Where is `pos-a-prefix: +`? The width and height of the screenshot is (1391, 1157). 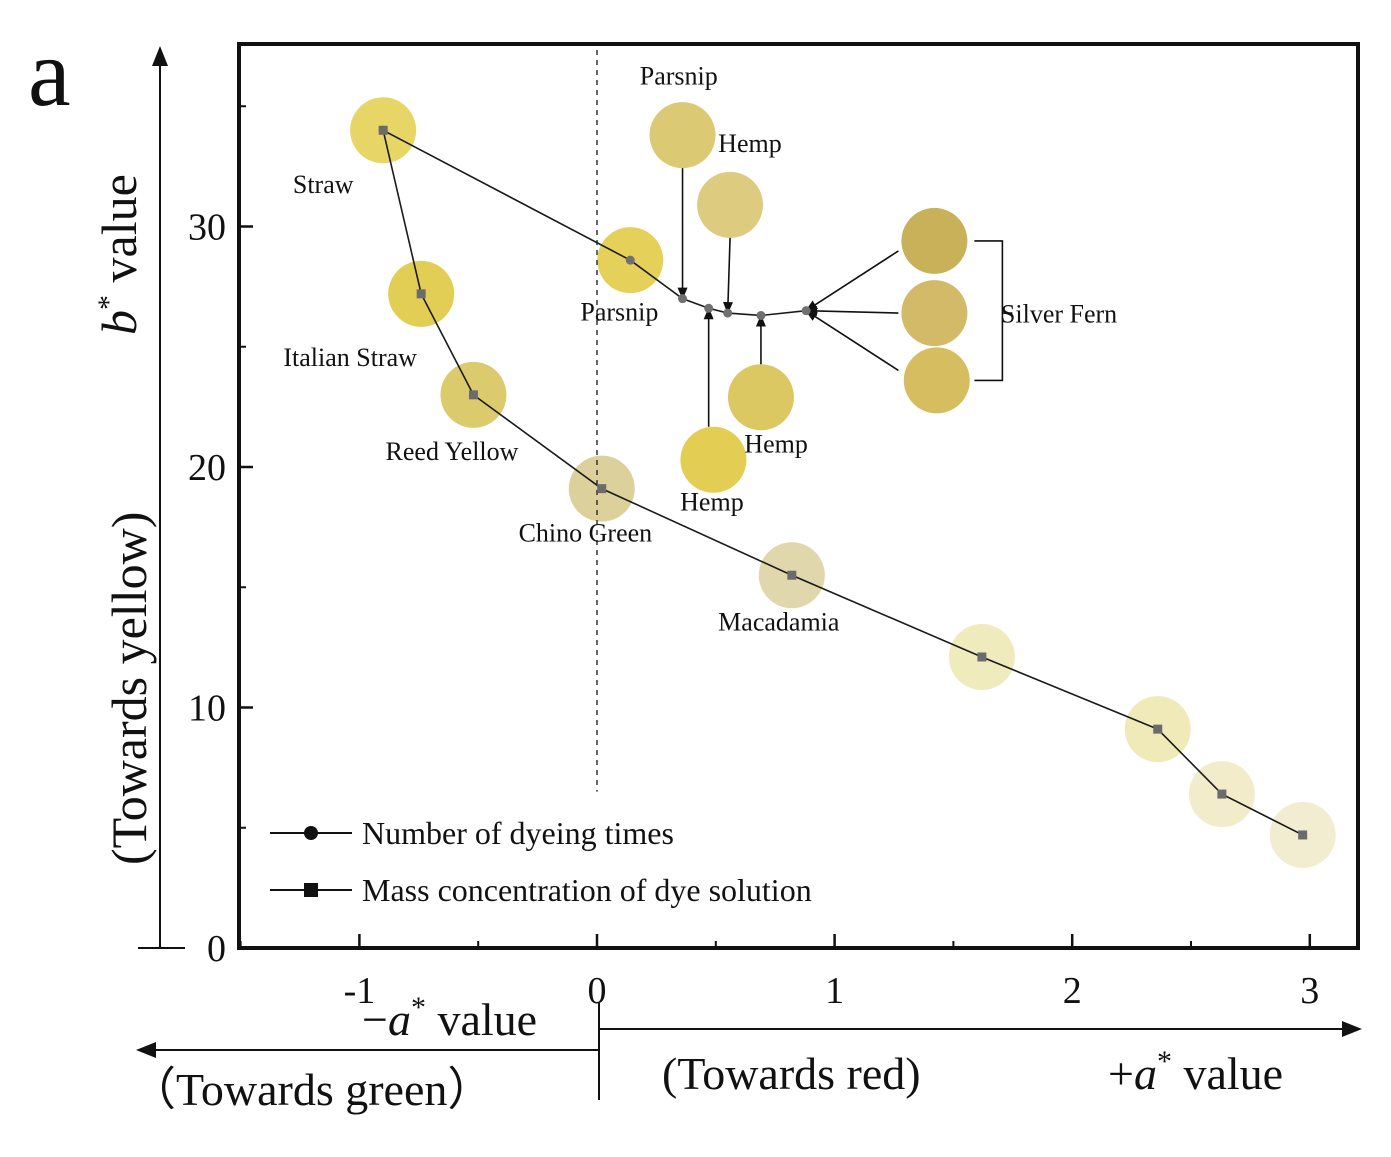
pos-a-prefix: + is located at coordinates (1121, 1073).